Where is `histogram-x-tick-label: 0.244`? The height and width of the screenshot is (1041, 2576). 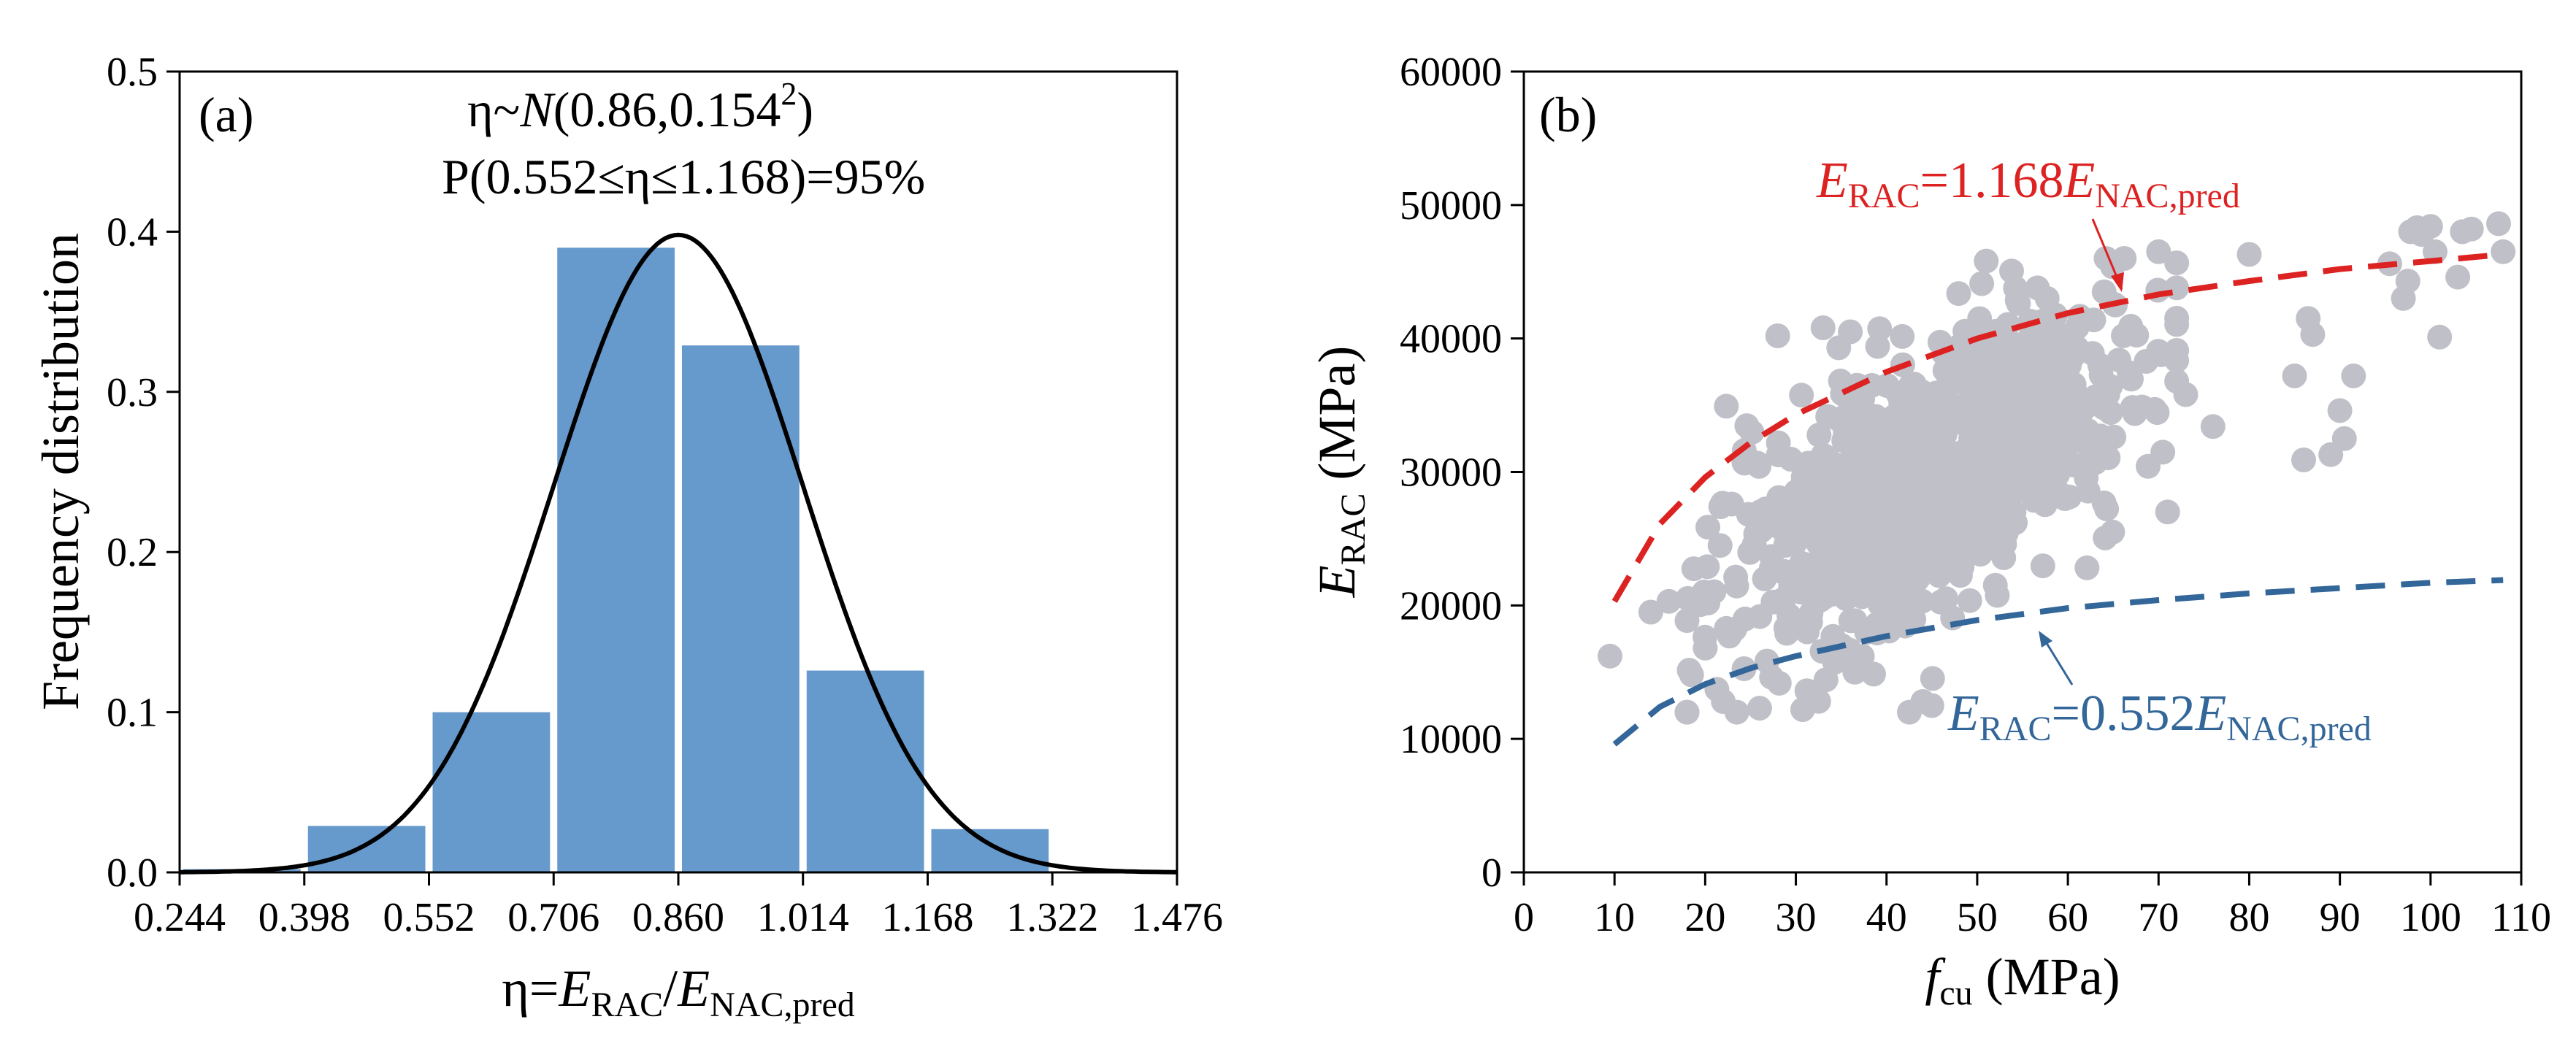
histogram-x-tick-label: 0.244 is located at coordinates (180, 917).